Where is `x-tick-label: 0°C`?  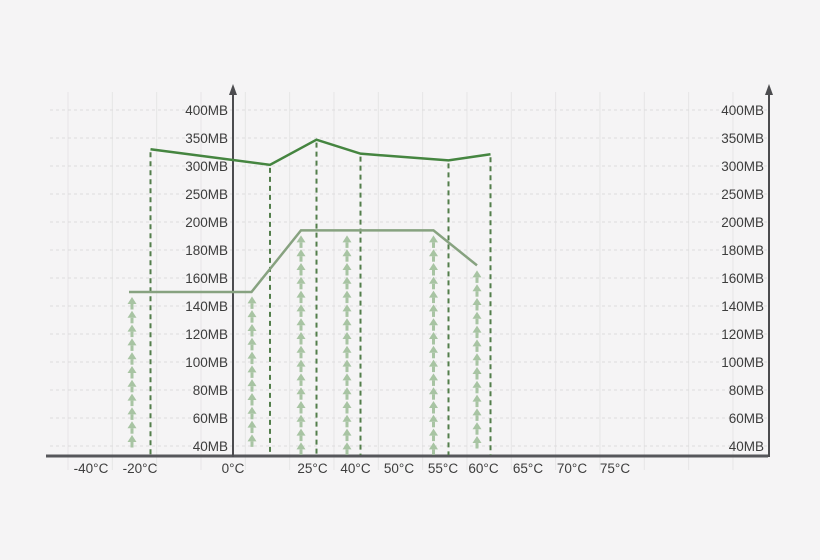 x-tick-label: 0°C is located at coordinates (233, 468).